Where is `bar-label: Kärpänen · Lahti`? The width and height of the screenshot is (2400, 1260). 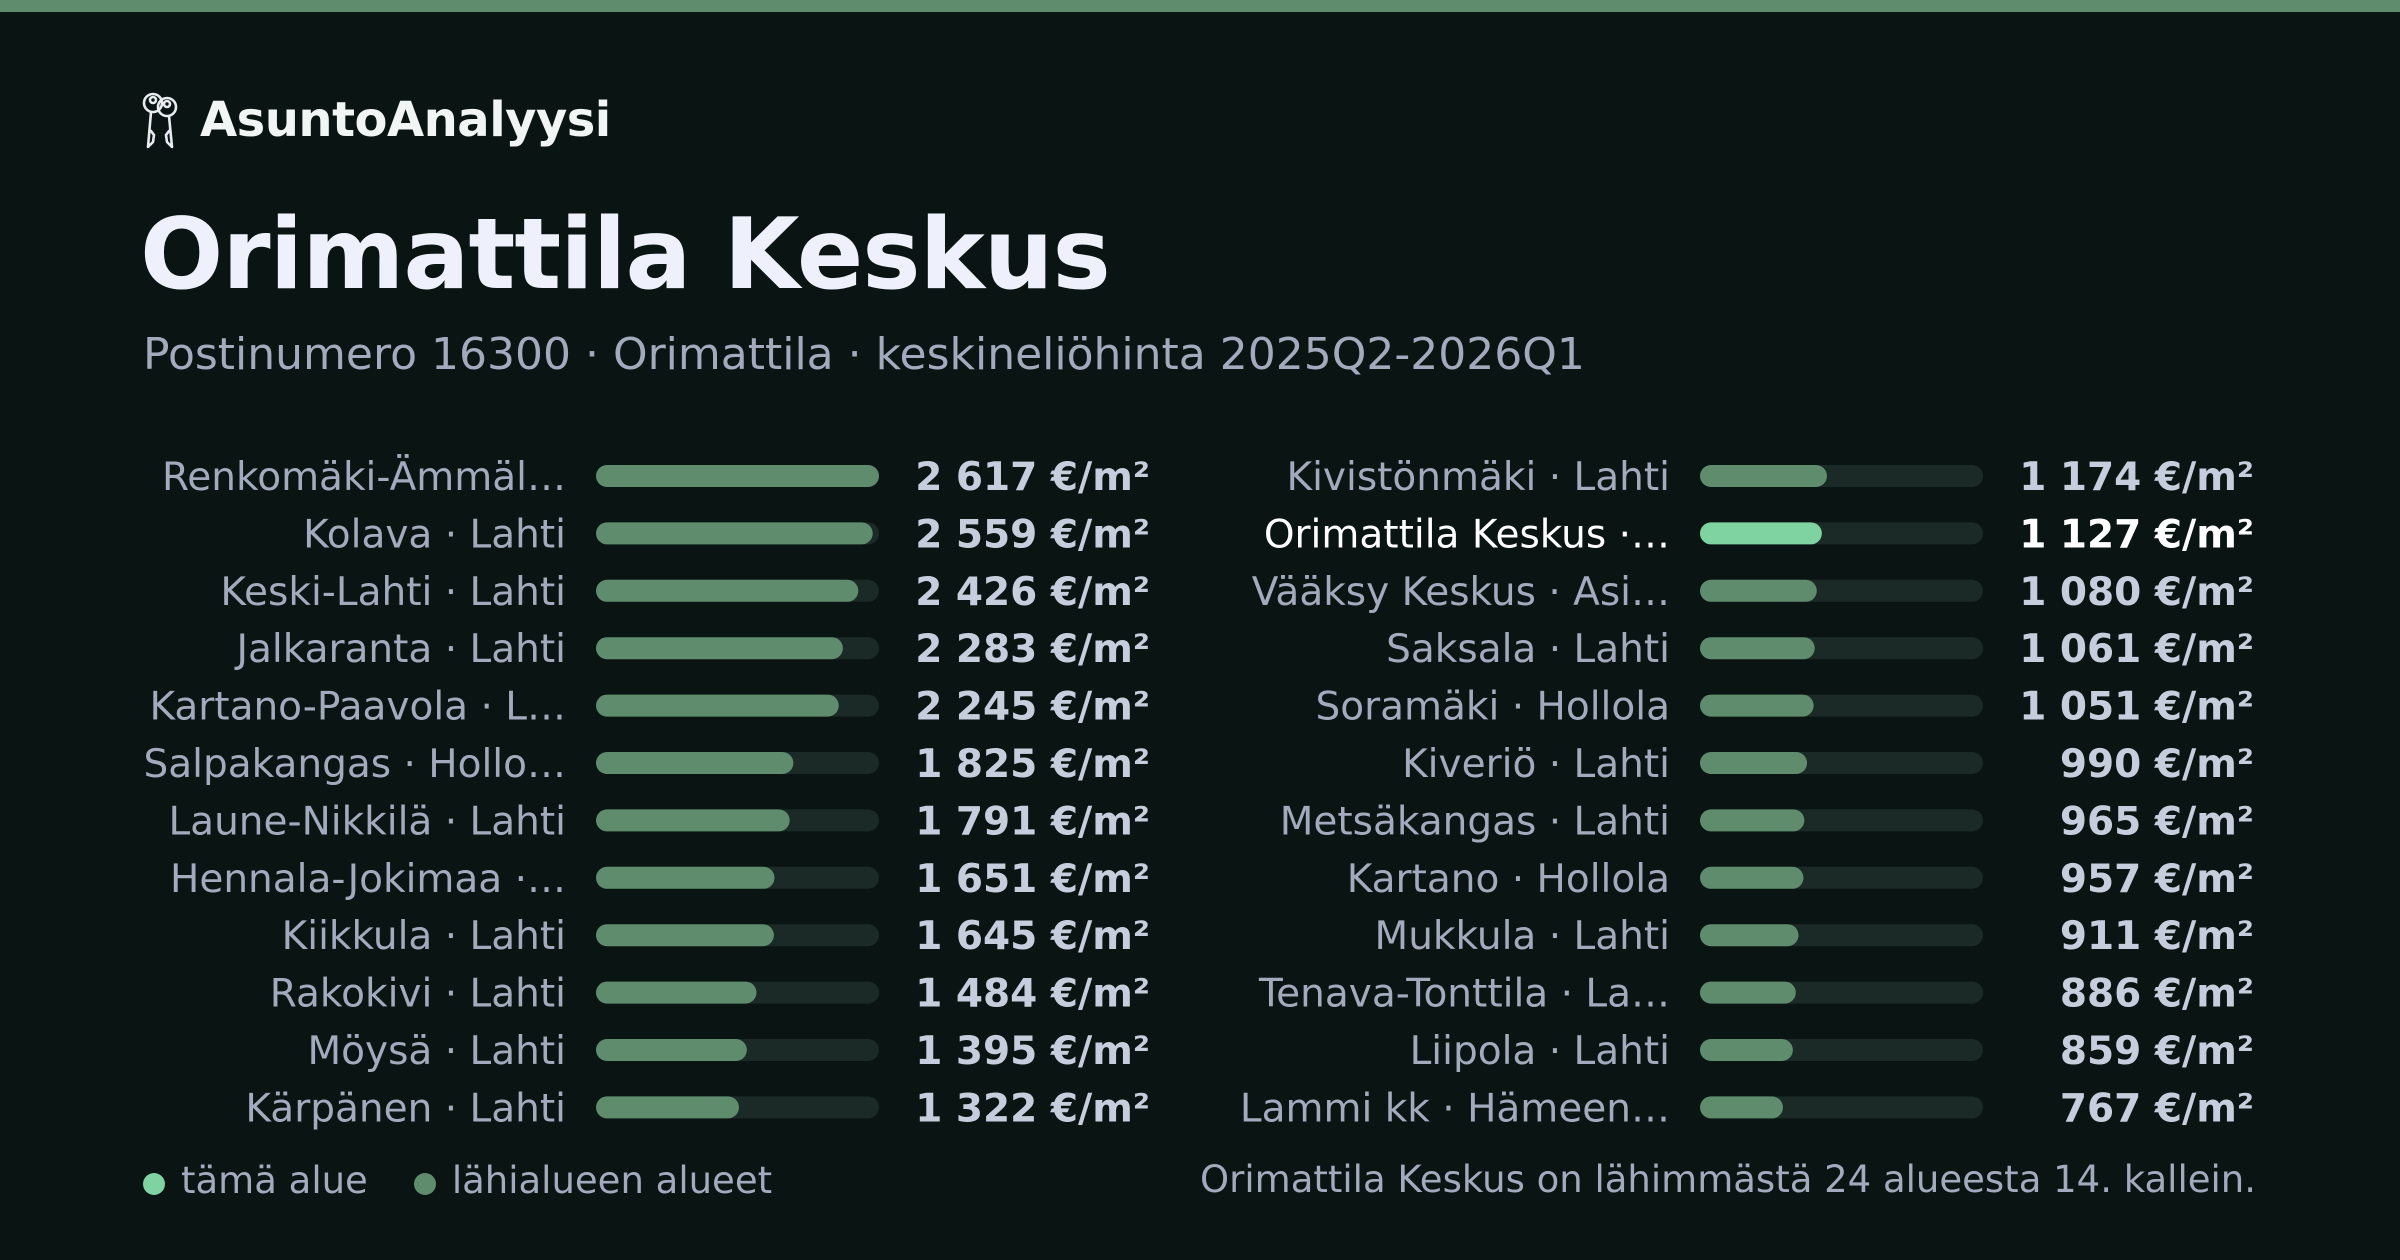
bar-label: Kärpänen · Lahti is located at coordinates (405, 1108).